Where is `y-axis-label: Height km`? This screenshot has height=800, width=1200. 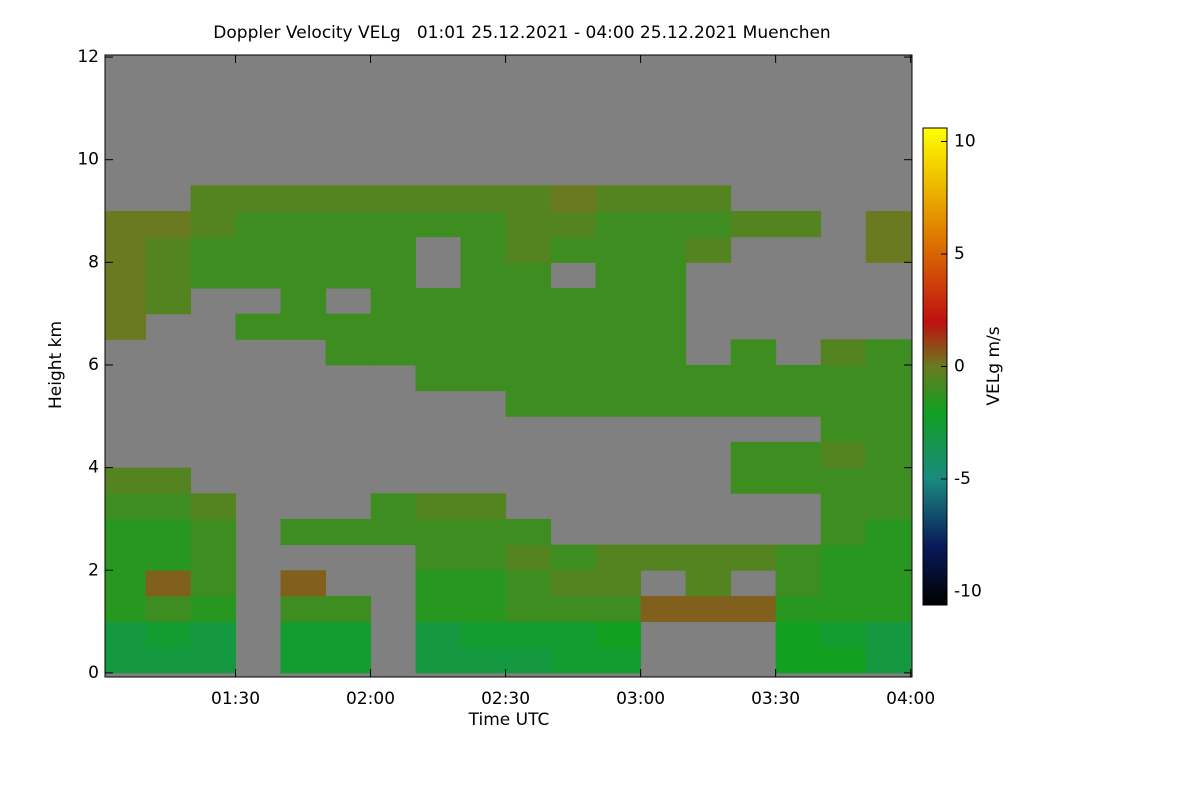 y-axis-label: Height km is located at coordinates (56, 365).